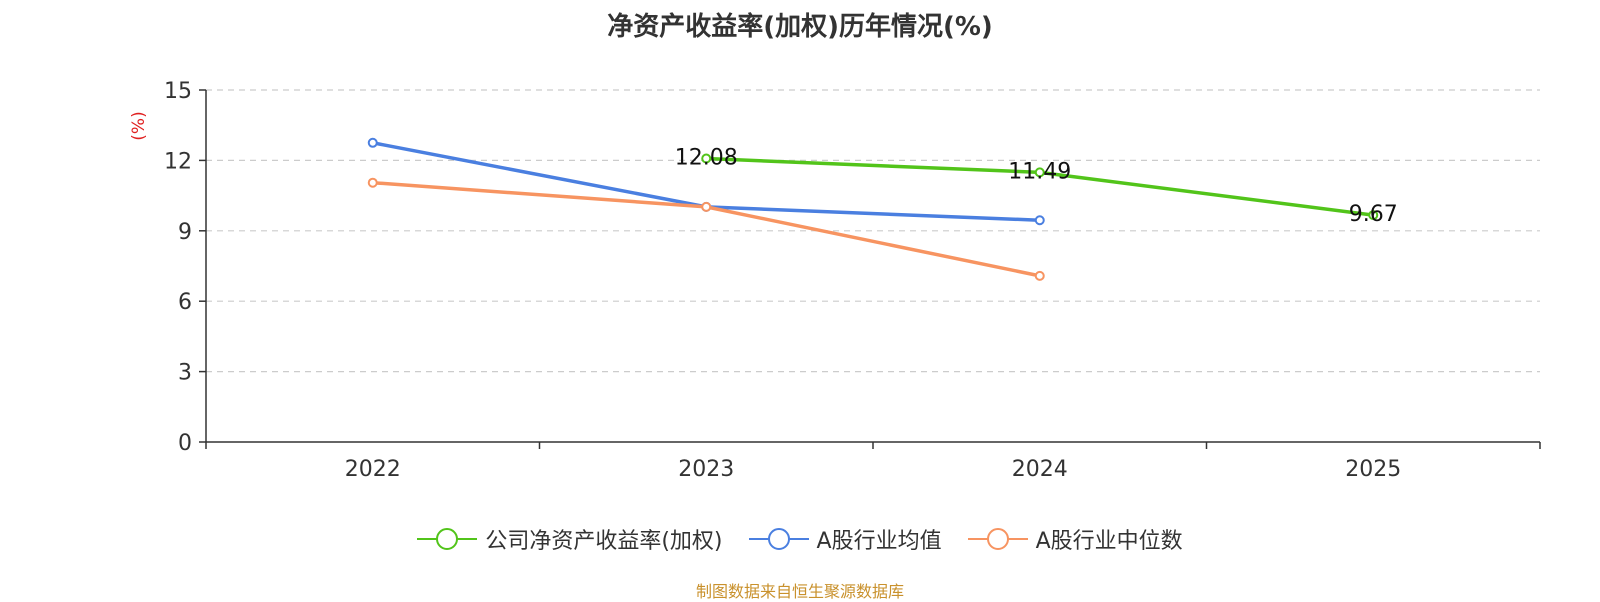 The height and width of the screenshot is (602, 1600). I want to click on legend: 公司净资产收益率(加权) A股行业均值 A股行业中位数, so click(800, 539).